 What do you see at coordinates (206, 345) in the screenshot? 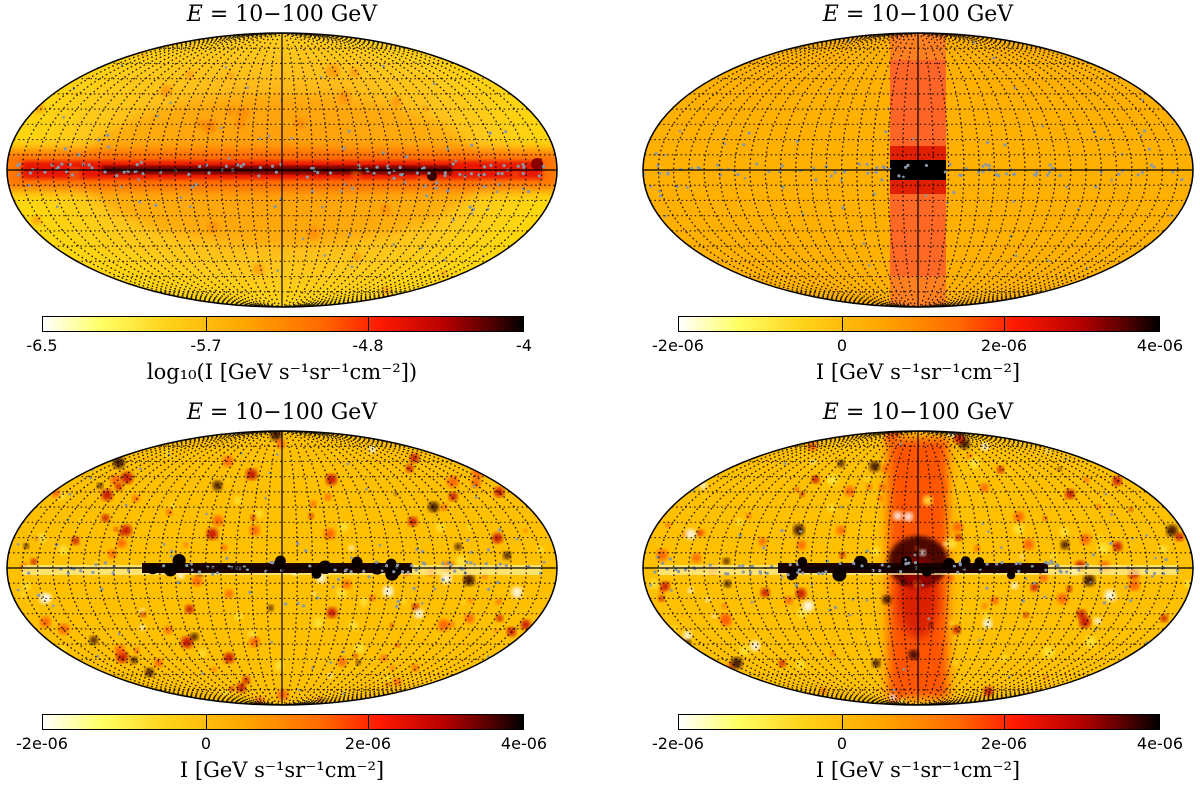
I see `colorbar-tick-label: -5.7` at bounding box center [206, 345].